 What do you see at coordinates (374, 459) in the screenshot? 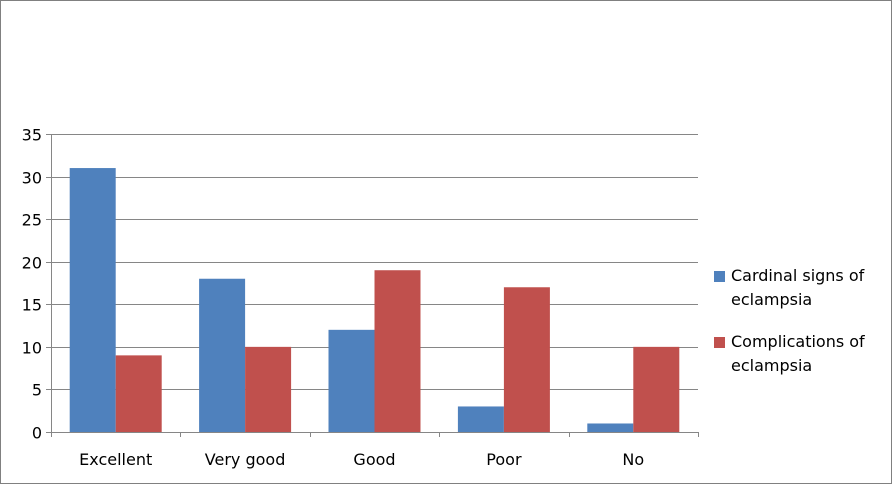
I see `x-tick-label: Good` at bounding box center [374, 459].